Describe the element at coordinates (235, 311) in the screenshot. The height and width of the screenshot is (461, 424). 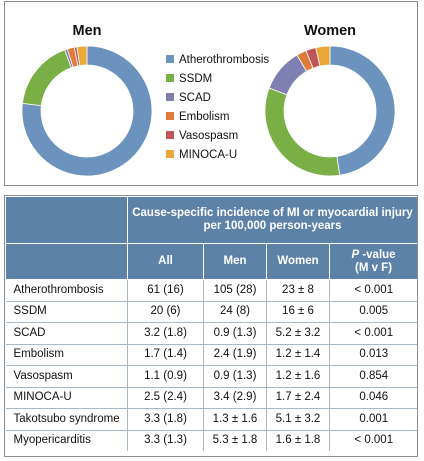
I see `cell-men: 24 (8)` at that location.